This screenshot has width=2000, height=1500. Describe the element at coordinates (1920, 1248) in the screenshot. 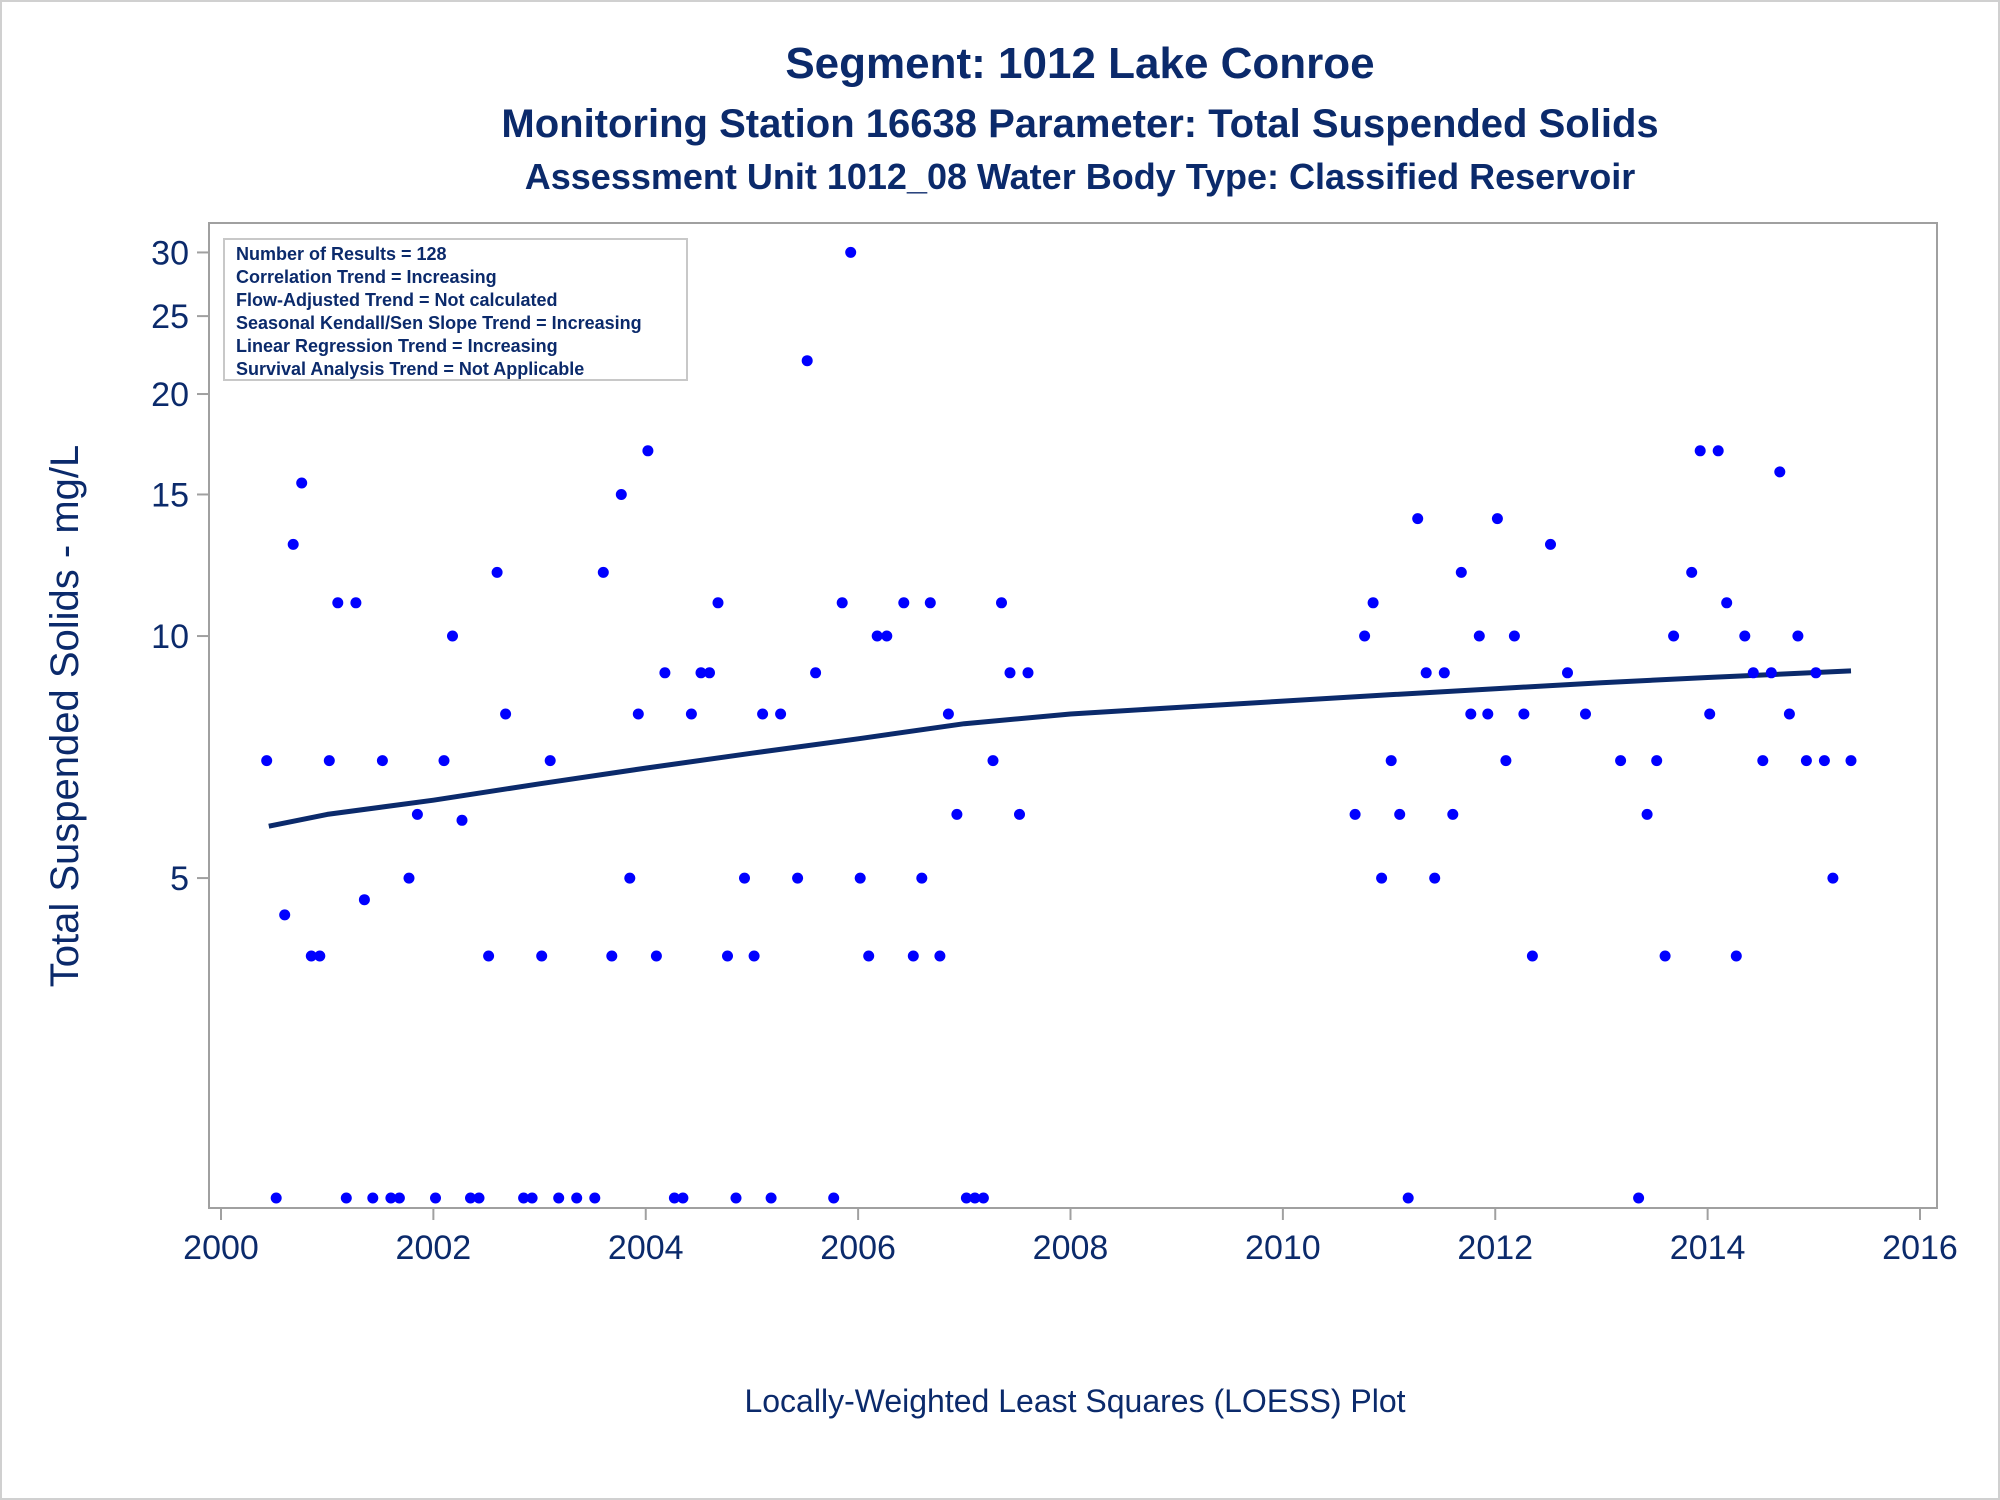

I see `x-tick-label: 2016` at that location.